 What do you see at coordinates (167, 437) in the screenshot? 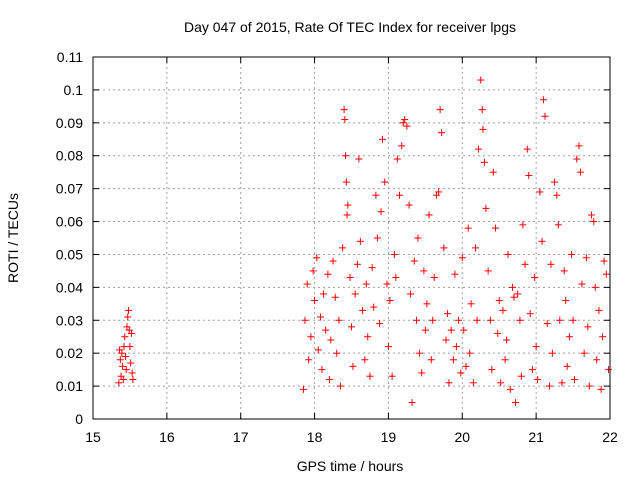
I see `x-tick-label: 16` at bounding box center [167, 437].